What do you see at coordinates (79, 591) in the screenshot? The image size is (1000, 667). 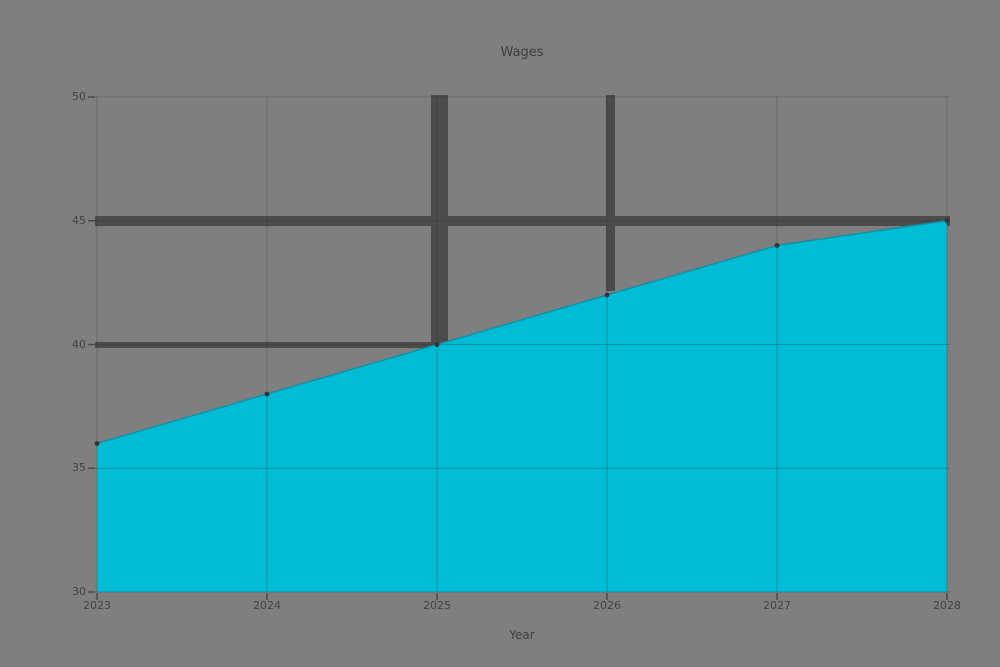 I see `y-tick-label: 30` at bounding box center [79, 591].